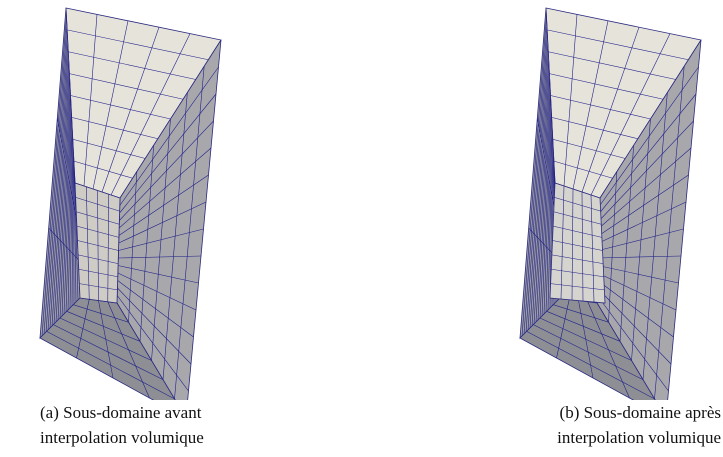 The height and width of the screenshot is (457, 723). Describe the element at coordinates (121, 412) in the screenshot. I see `caption-line: (a) Sous-domaine avant` at that location.